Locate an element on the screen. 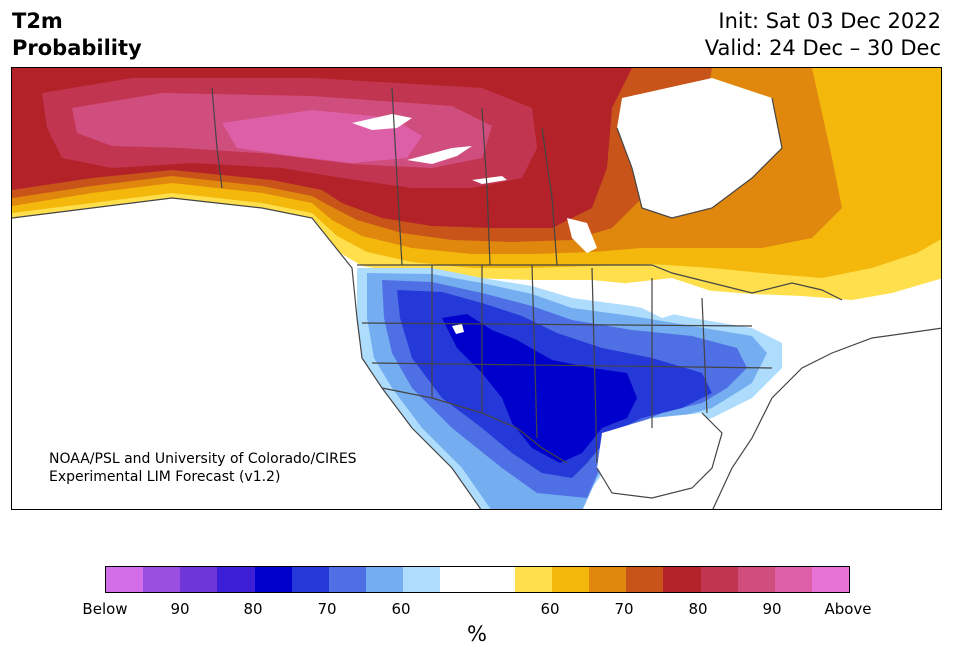 The height and width of the screenshot is (659, 953). title-probability: Probability is located at coordinates (77, 48).